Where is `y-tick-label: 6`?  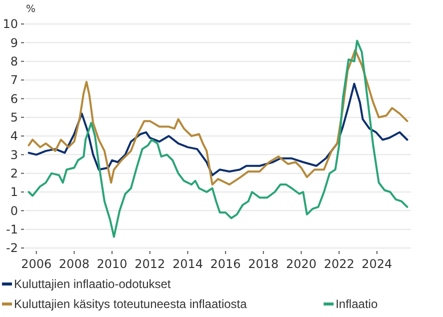 y-tick-label: 6 is located at coordinates (14, 99).